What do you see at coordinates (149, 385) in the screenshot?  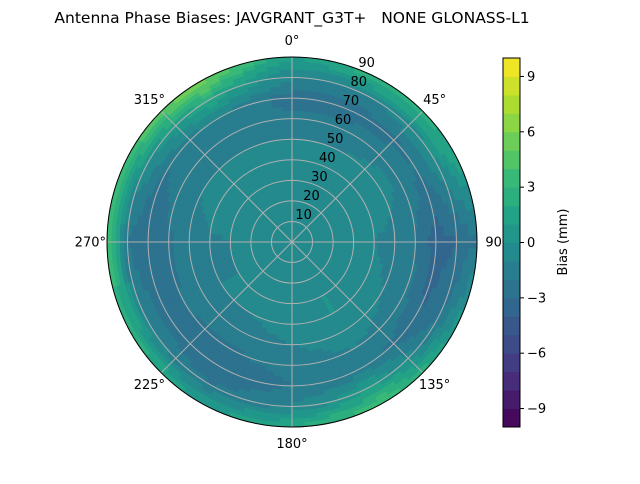 I see `theta-tick-label: 225°` at bounding box center [149, 385].